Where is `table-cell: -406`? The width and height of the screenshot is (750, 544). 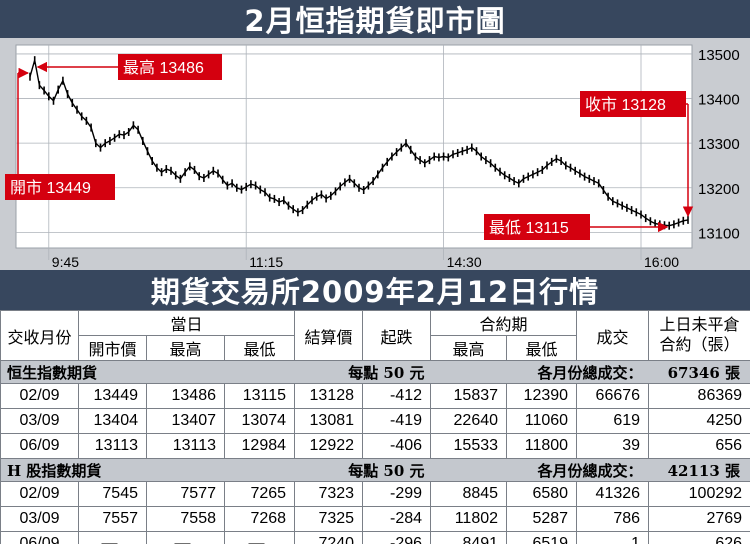
table-cell: -406 is located at coordinates (397, 446).